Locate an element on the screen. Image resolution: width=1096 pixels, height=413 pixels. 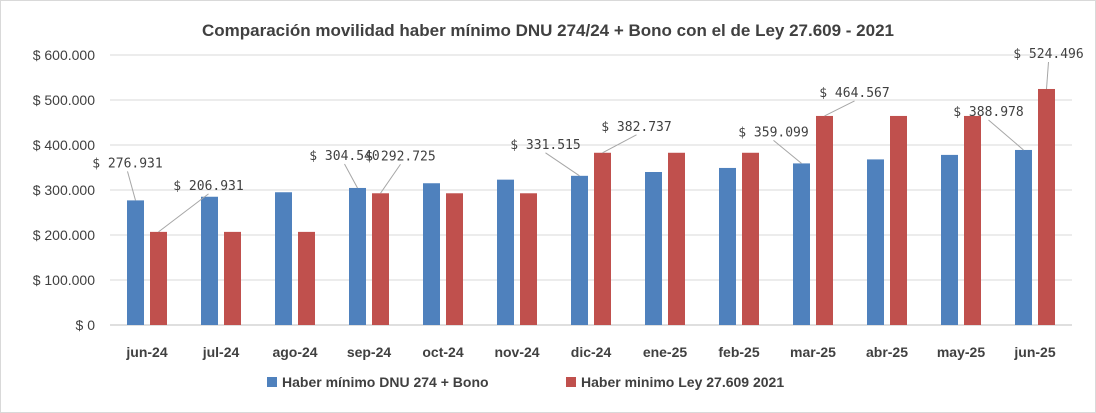
data-label: $ 464.567 is located at coordinates (854, 93).